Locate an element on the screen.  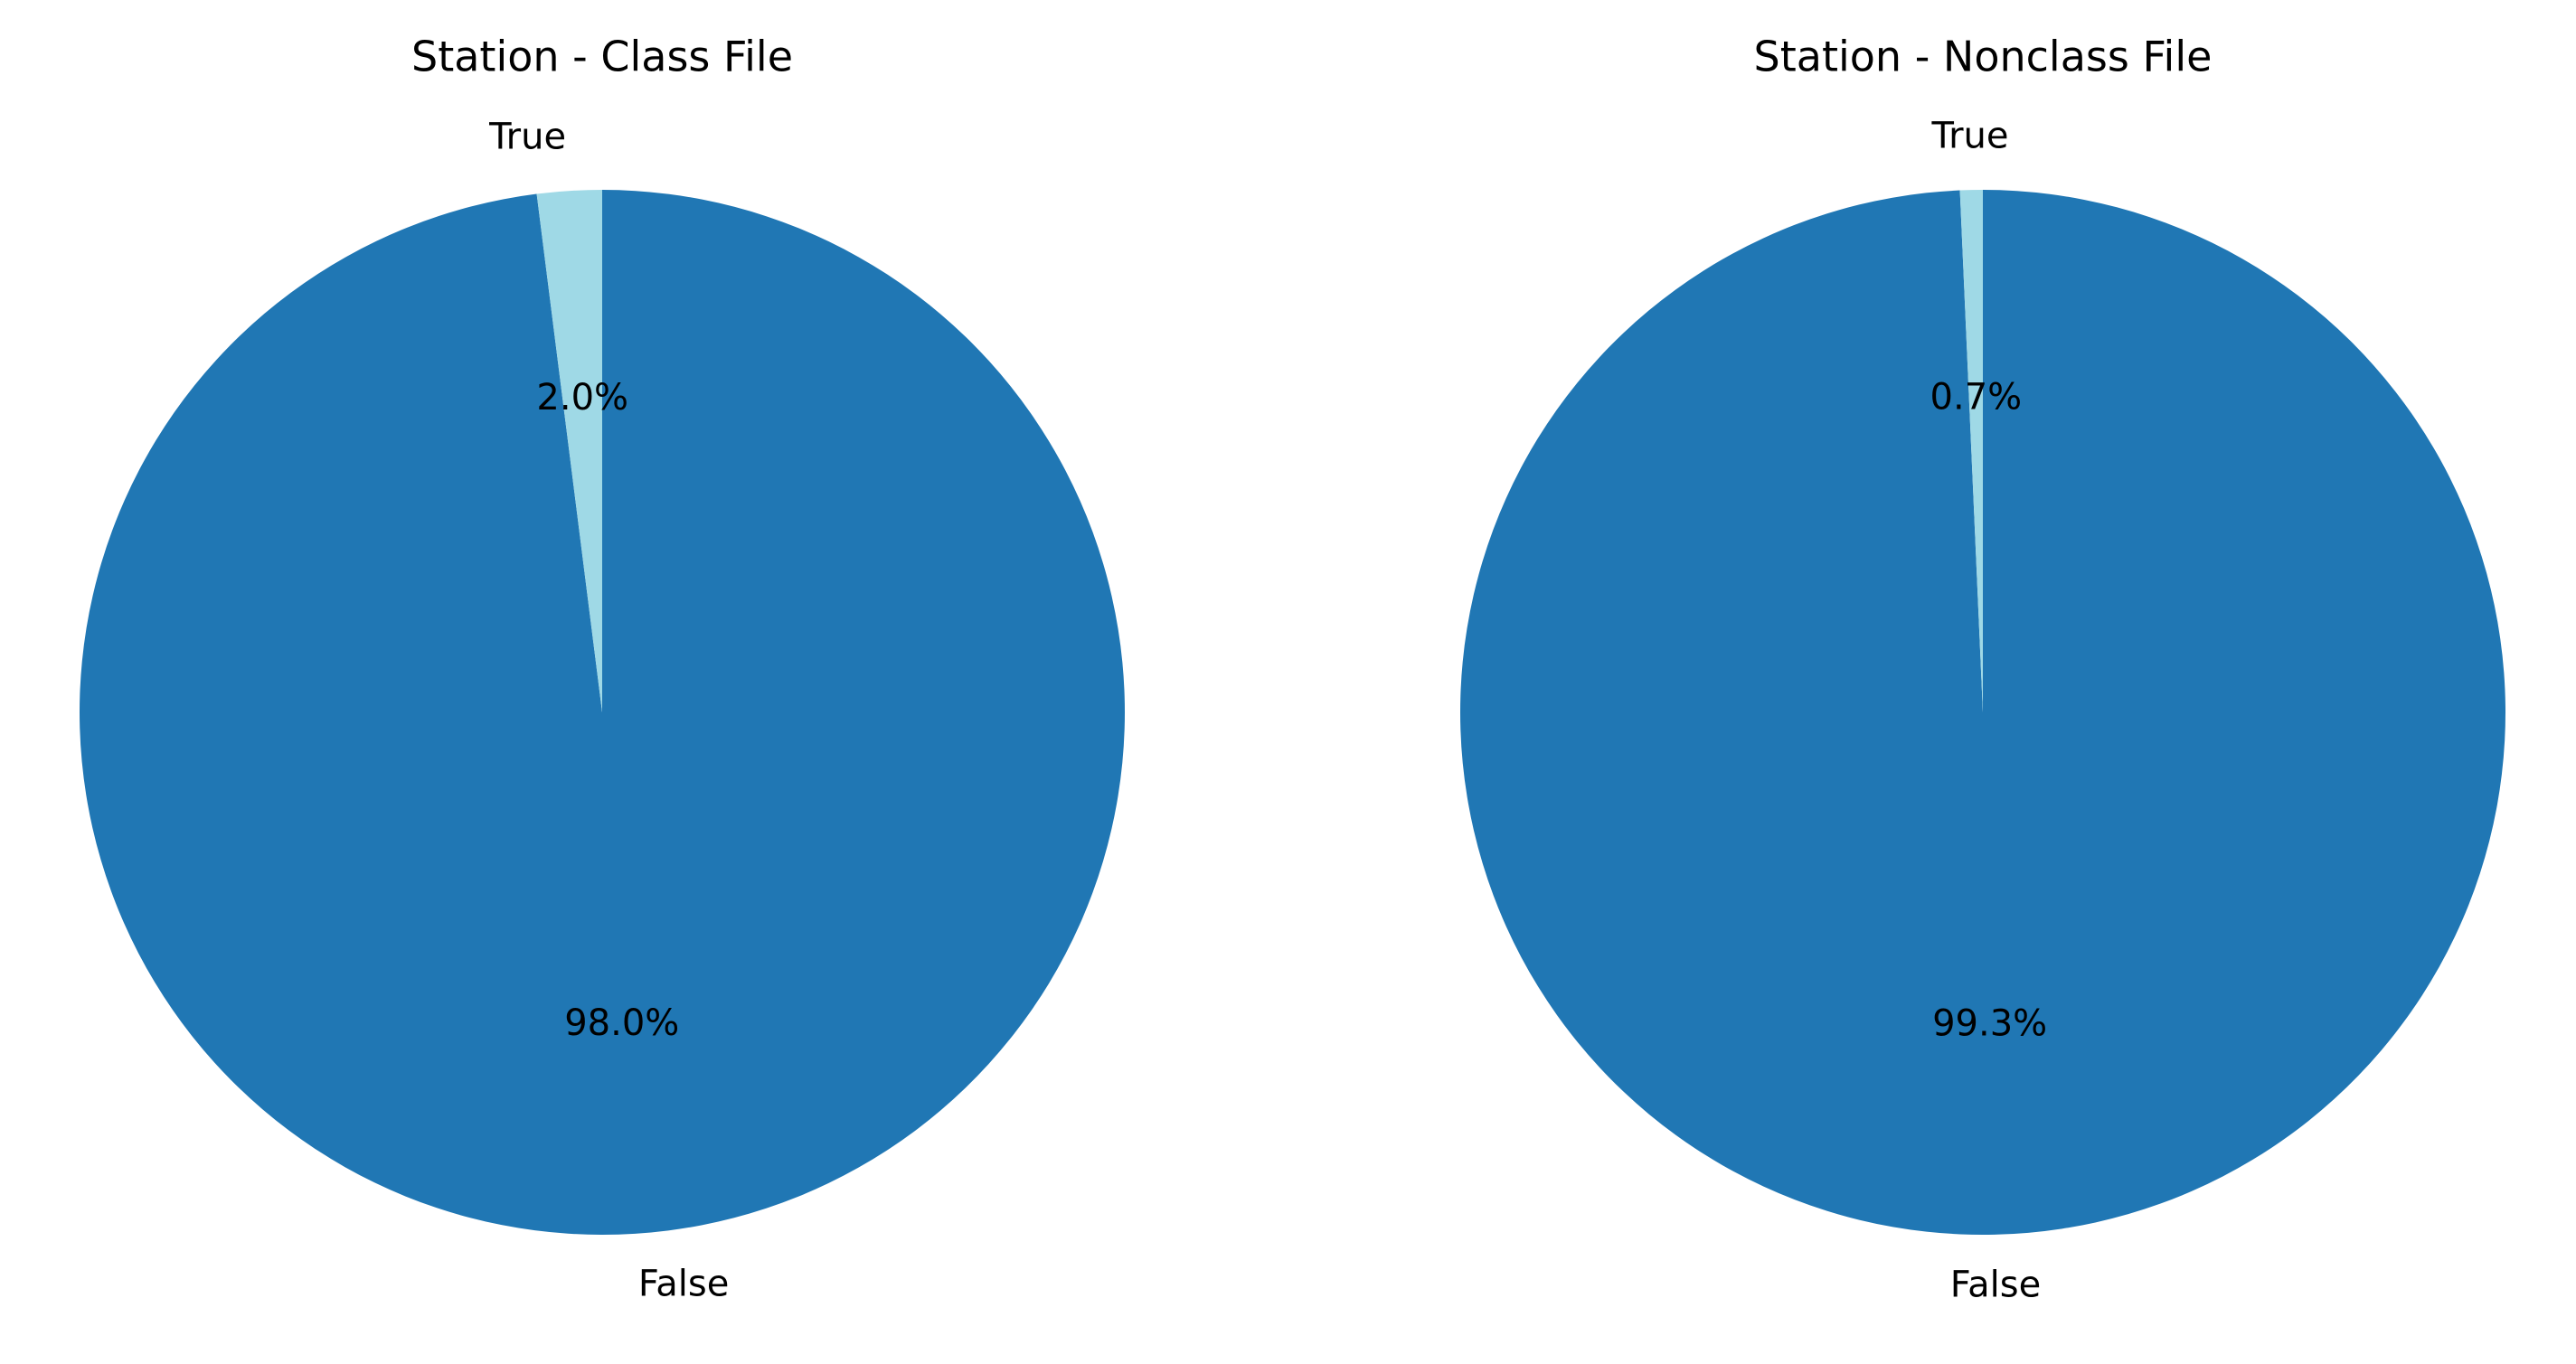
slice-percent-false: 99.3% is located at coordinates (1989, 1024).